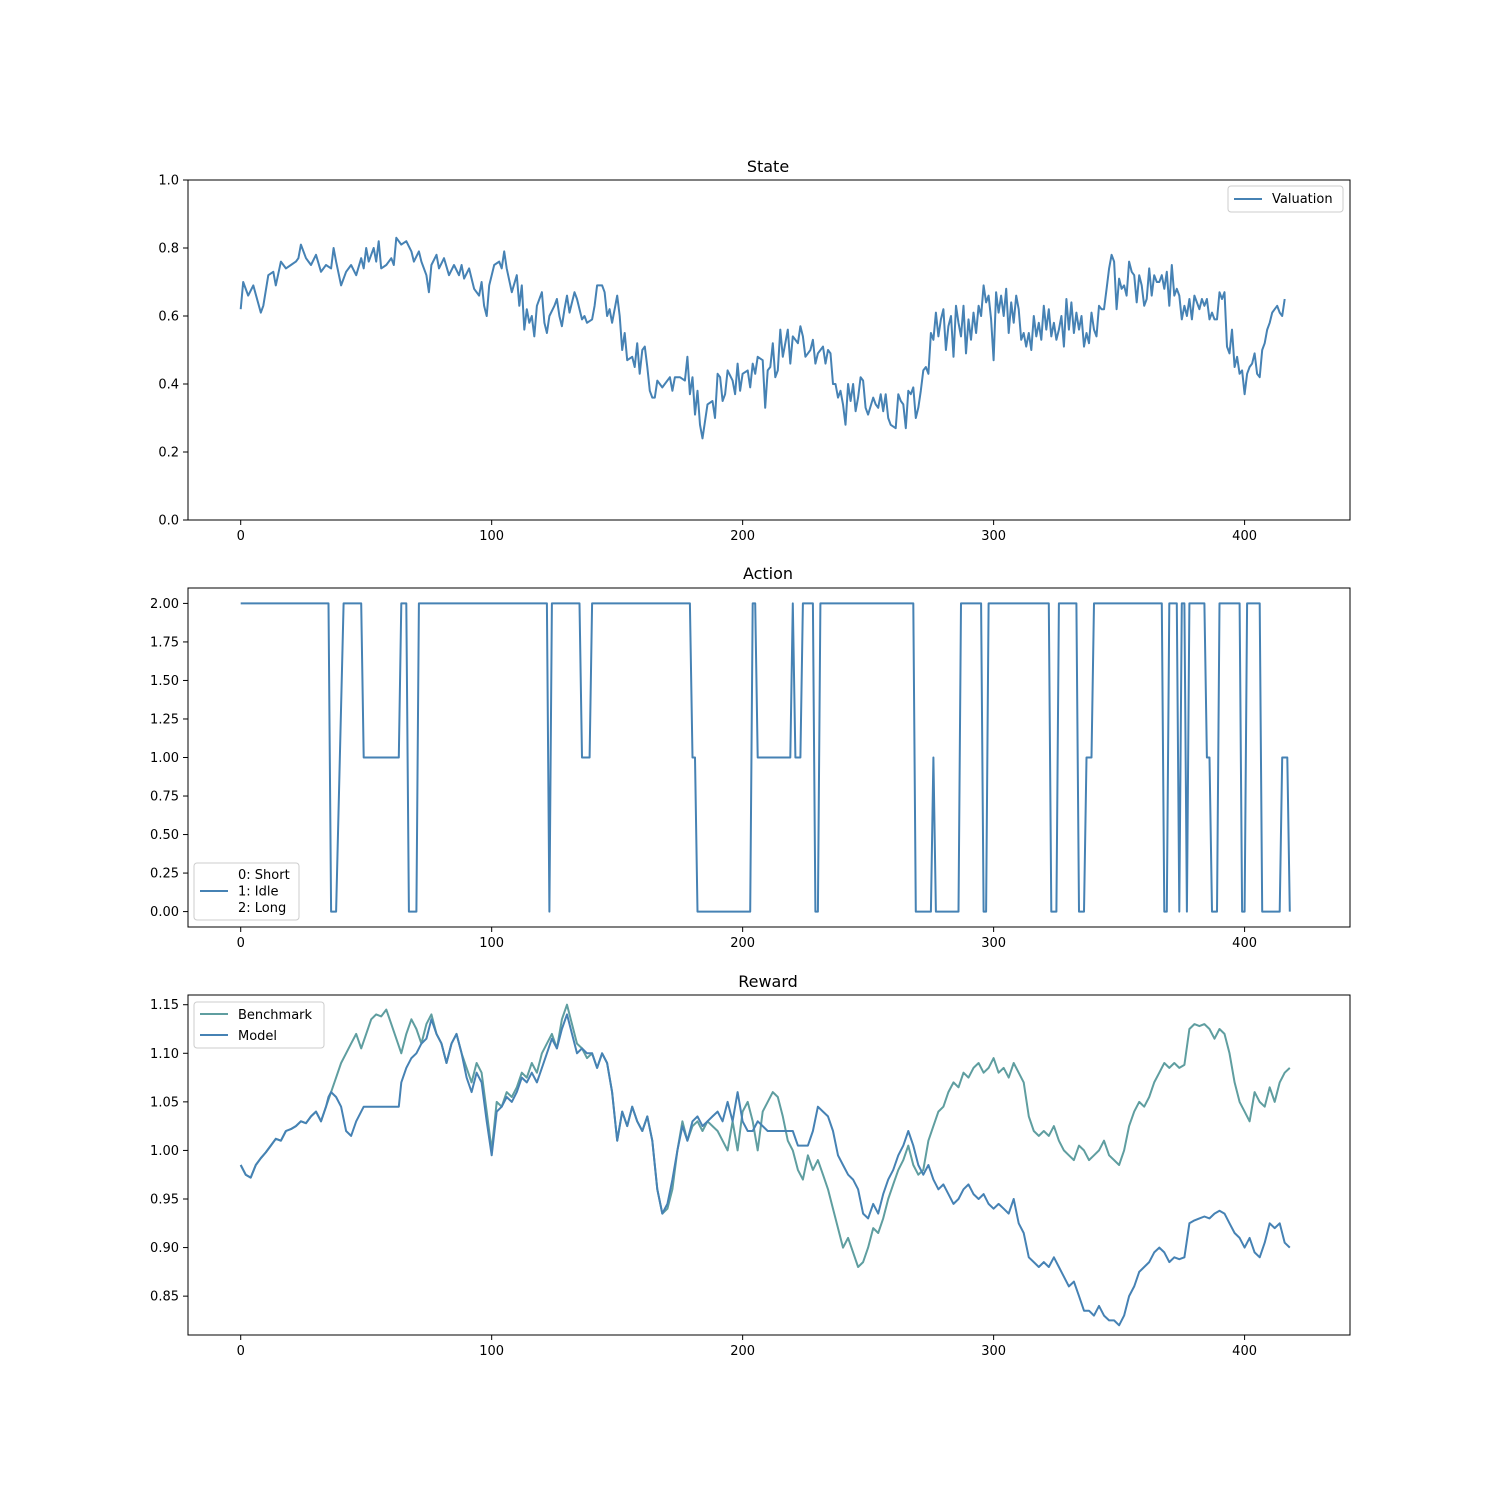 The height and width of the screenshot is (1500, 1500). What do you see at coordinates (742, 1351) in the screenshot?
I see `reward-xtick-label: 200` at bounding box center [742, 1351].